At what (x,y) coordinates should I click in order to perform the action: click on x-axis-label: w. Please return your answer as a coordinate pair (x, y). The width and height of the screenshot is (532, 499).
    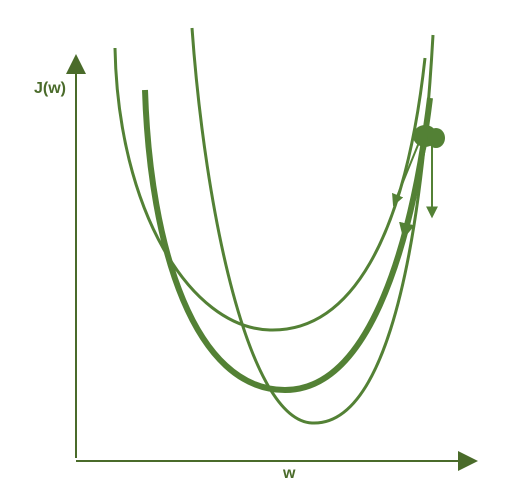
    Looking at the image, I should click on (289, 473).